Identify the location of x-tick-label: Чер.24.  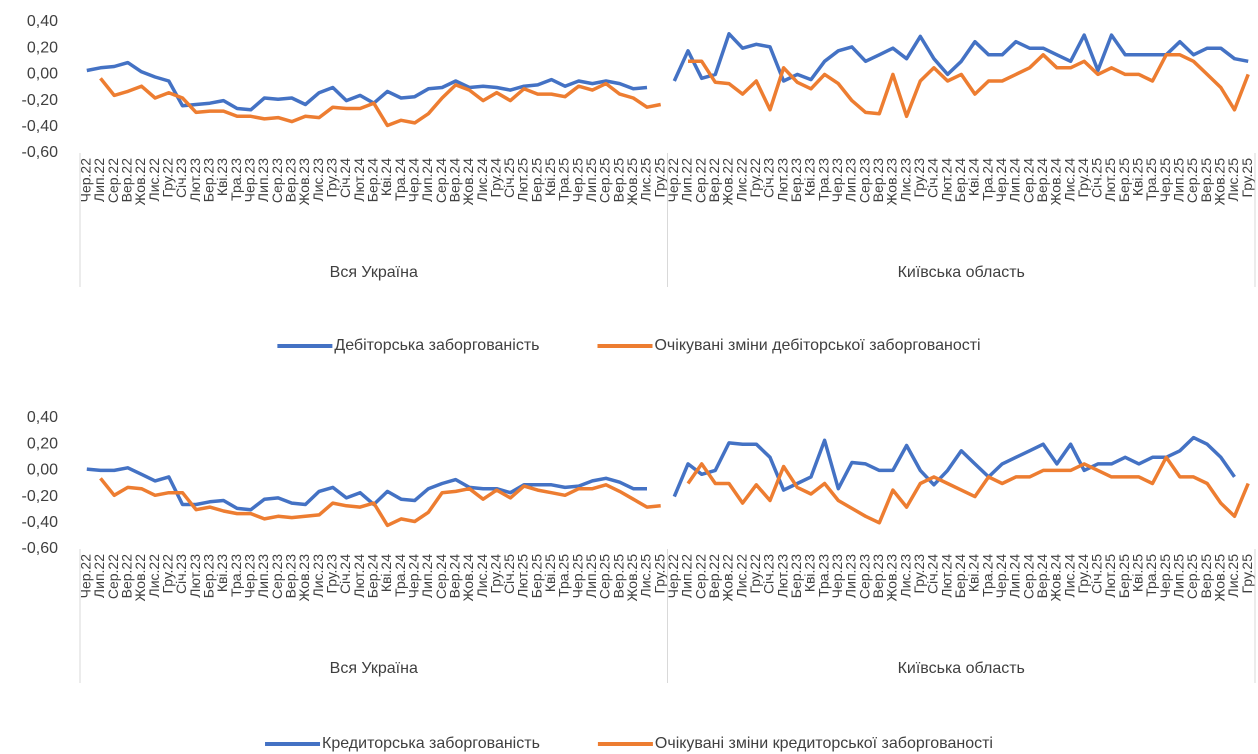
(1001, 180).